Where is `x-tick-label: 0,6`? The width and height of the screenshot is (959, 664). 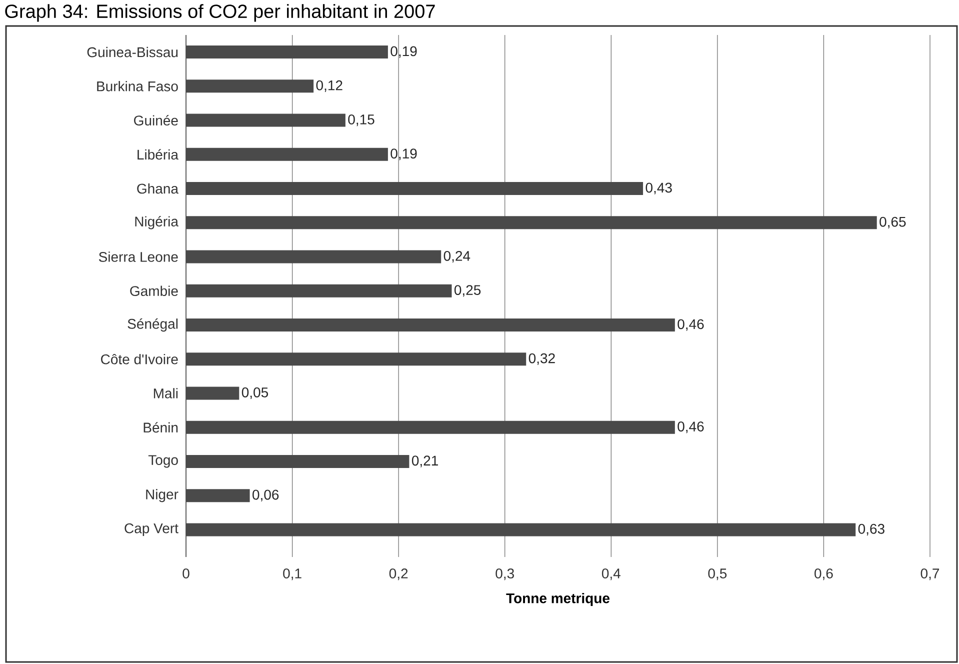
x-tick-label: 0,6 is located at coordinates (823, 574).